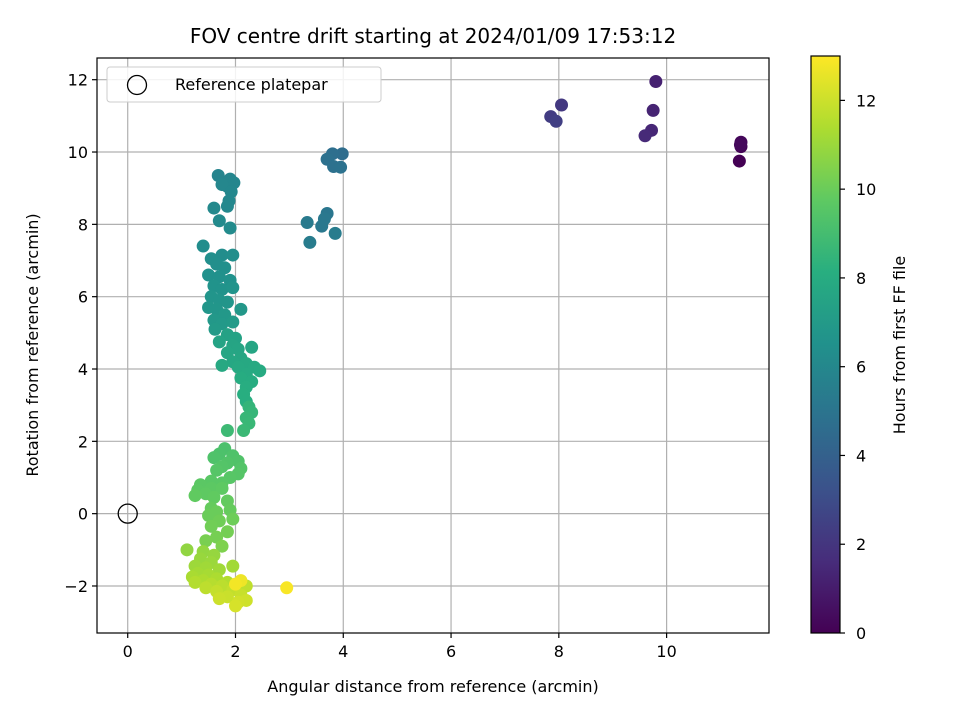 The width and height of the screenshot is (960, 720). I want to click on x-tick-label: 8, so click(559, 651).